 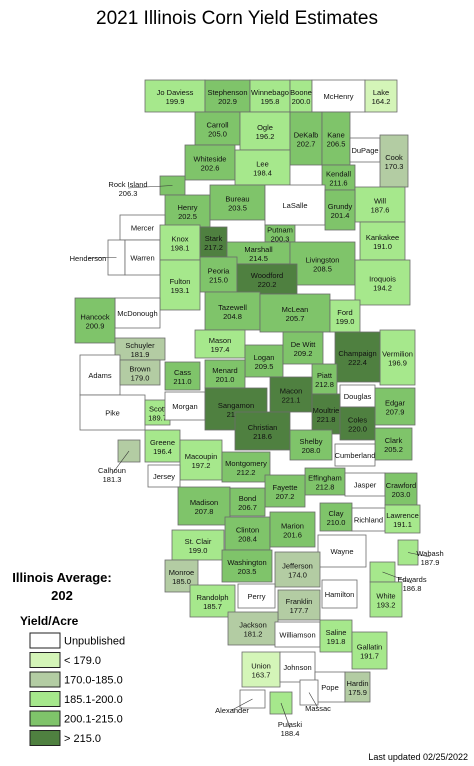 I want to click on county-name: Pope, so click(x=330, y=687).